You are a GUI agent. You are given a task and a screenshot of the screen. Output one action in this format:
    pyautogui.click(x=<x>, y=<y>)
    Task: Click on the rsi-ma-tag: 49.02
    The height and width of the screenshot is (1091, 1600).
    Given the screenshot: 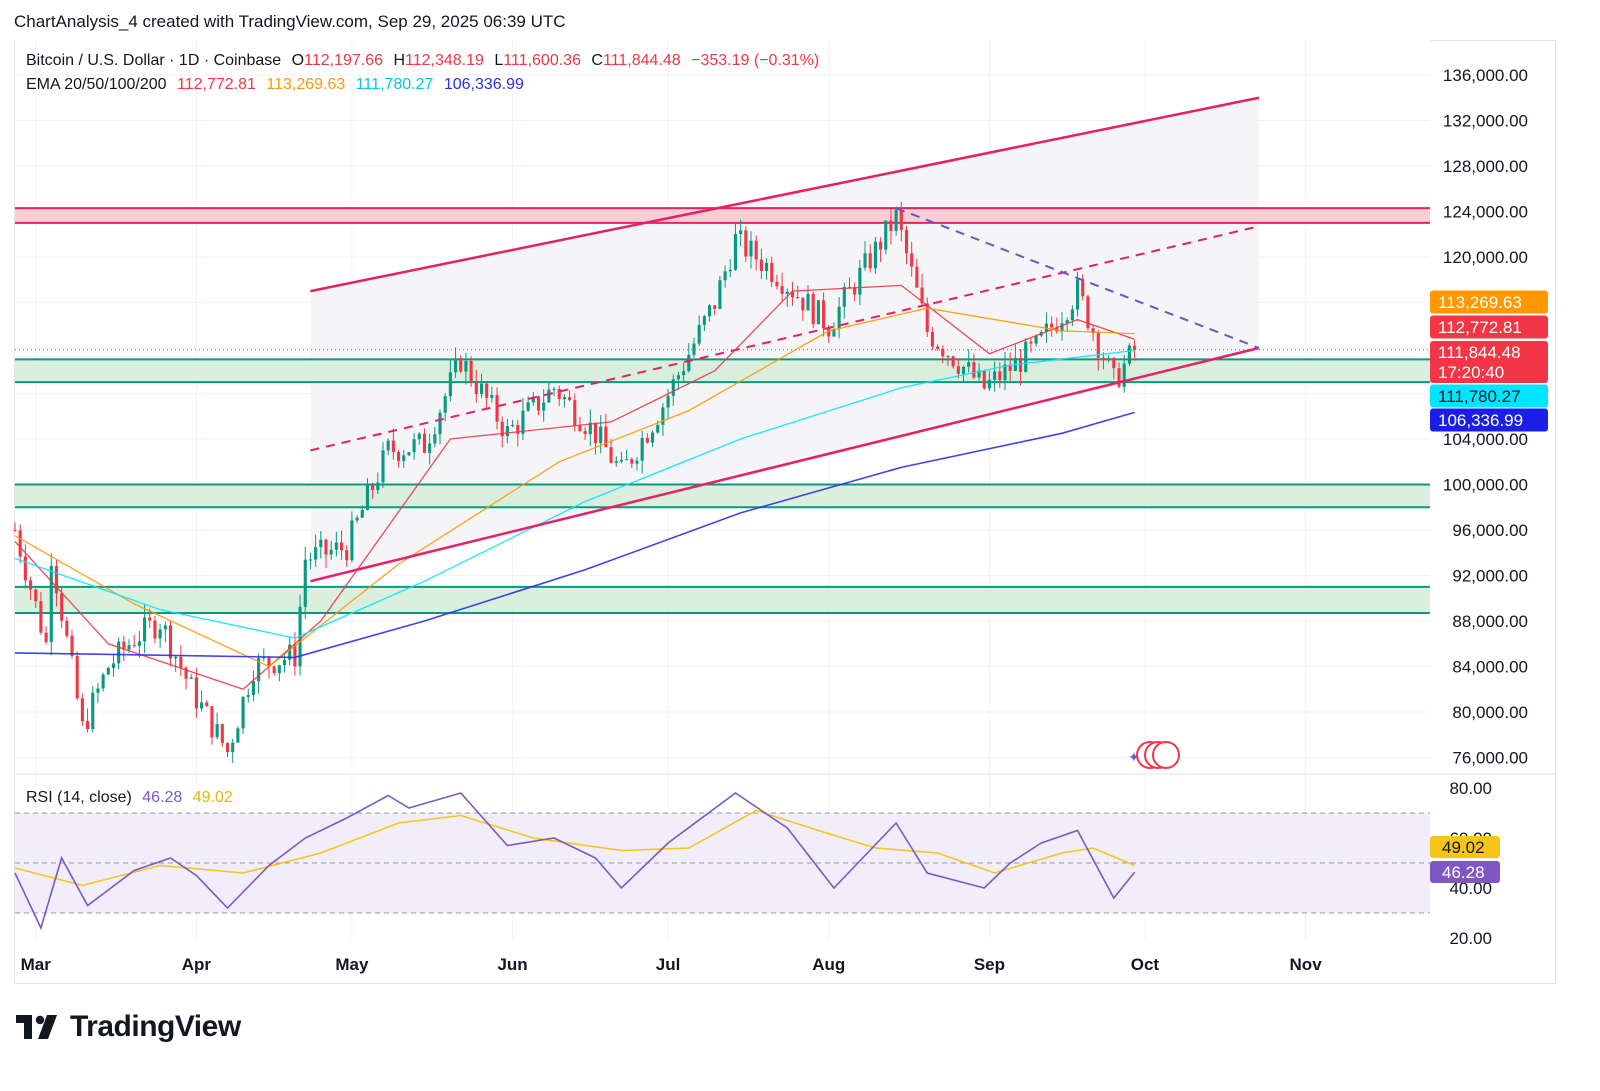 What is the action you would take?
    pyautogui.click(x=1465, y=847)
    